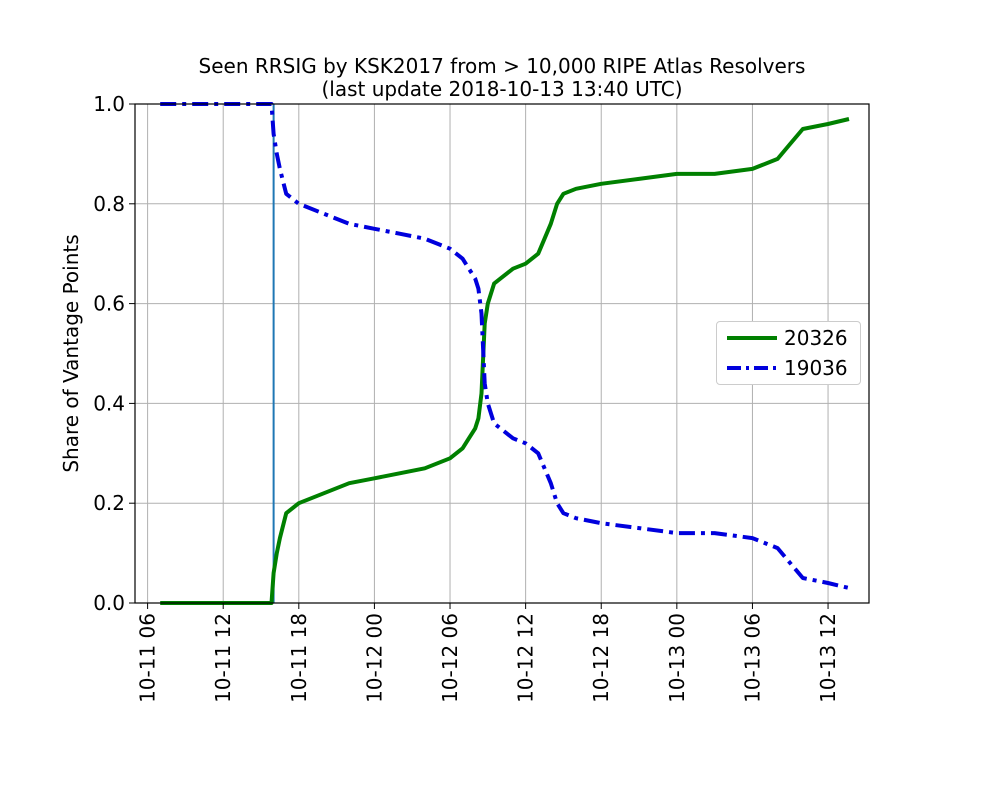  I want to click on y-axis-label: Share of Vantage Points, so click(71, 353).